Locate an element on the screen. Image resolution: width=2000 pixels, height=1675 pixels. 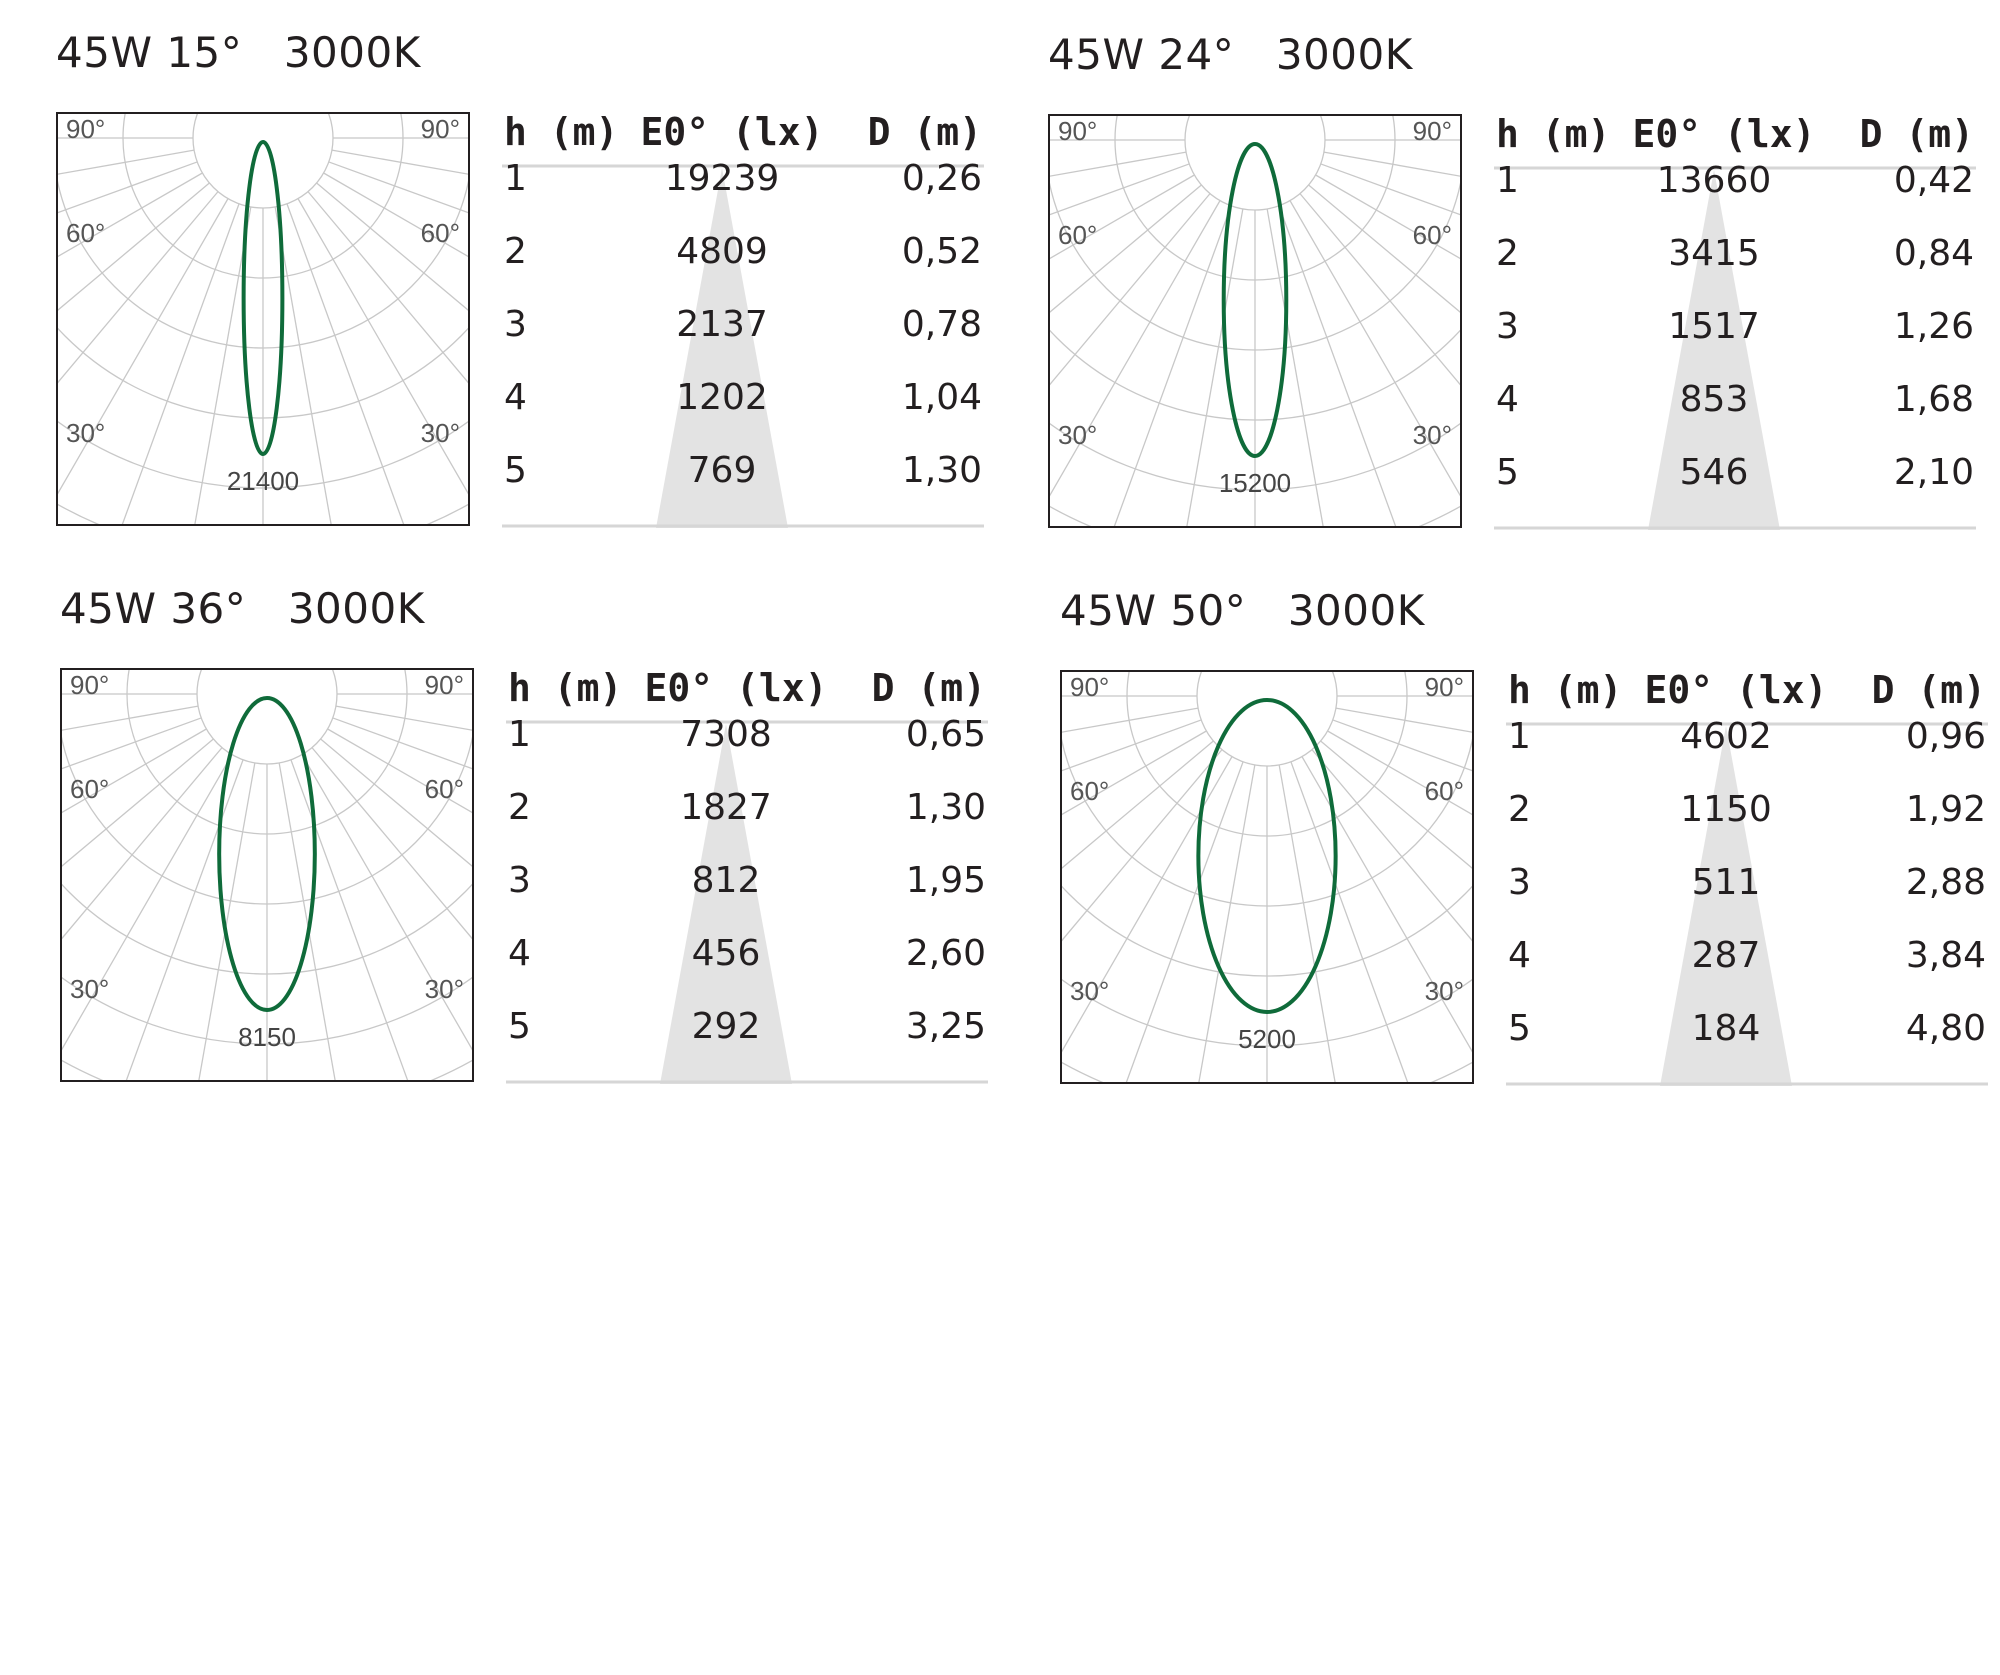
diameter-cell: 1,30 is located at coordinates (945, 807).